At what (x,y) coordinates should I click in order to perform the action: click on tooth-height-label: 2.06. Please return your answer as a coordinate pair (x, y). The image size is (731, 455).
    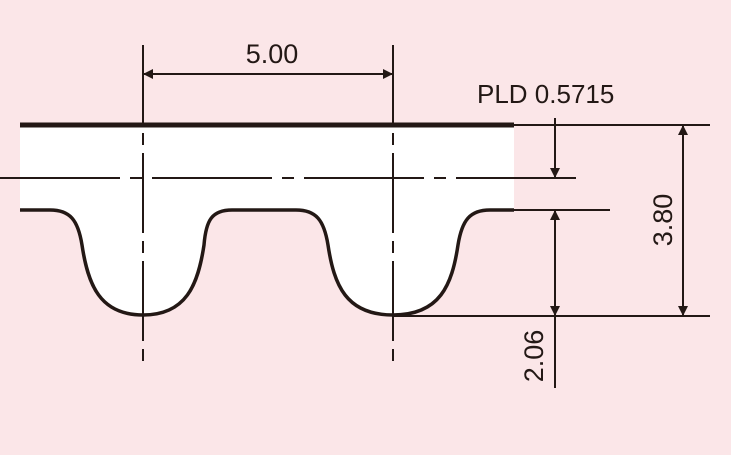
    Looking at the image, I should click on (534, 356).